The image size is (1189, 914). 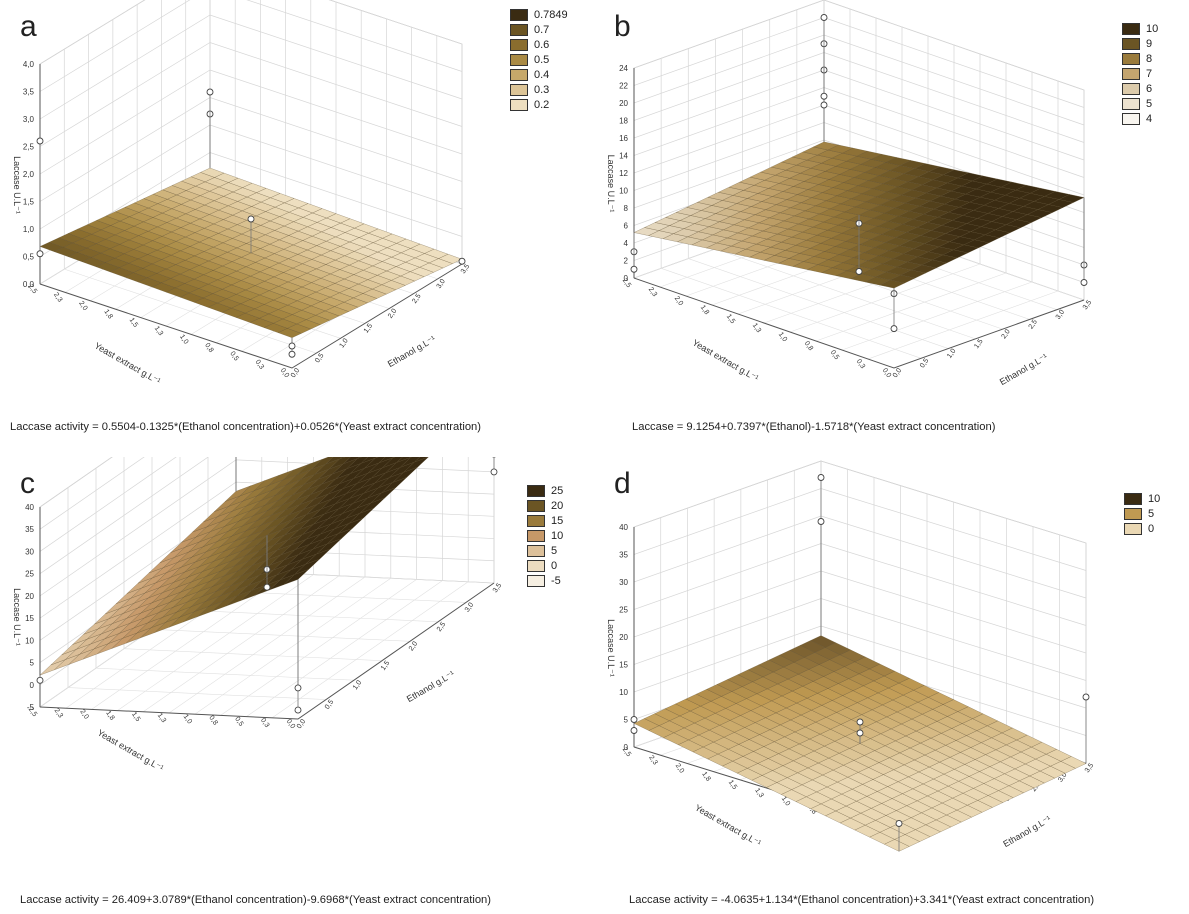 What do you see at coordinates (238, 722) in the screenshot?
I see `y-tick-label: 0,5` at bounding box center [238, 722].